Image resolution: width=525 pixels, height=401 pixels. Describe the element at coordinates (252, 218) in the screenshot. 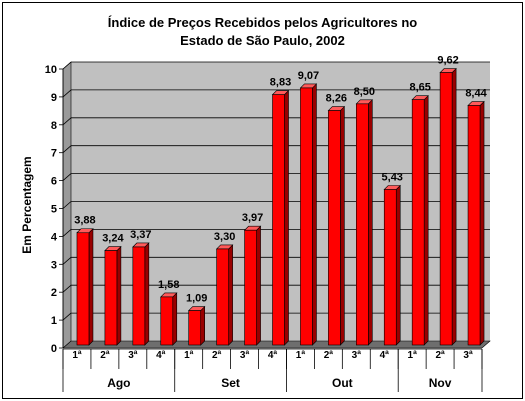

I see `bar-value-label: 3,97` at that location.